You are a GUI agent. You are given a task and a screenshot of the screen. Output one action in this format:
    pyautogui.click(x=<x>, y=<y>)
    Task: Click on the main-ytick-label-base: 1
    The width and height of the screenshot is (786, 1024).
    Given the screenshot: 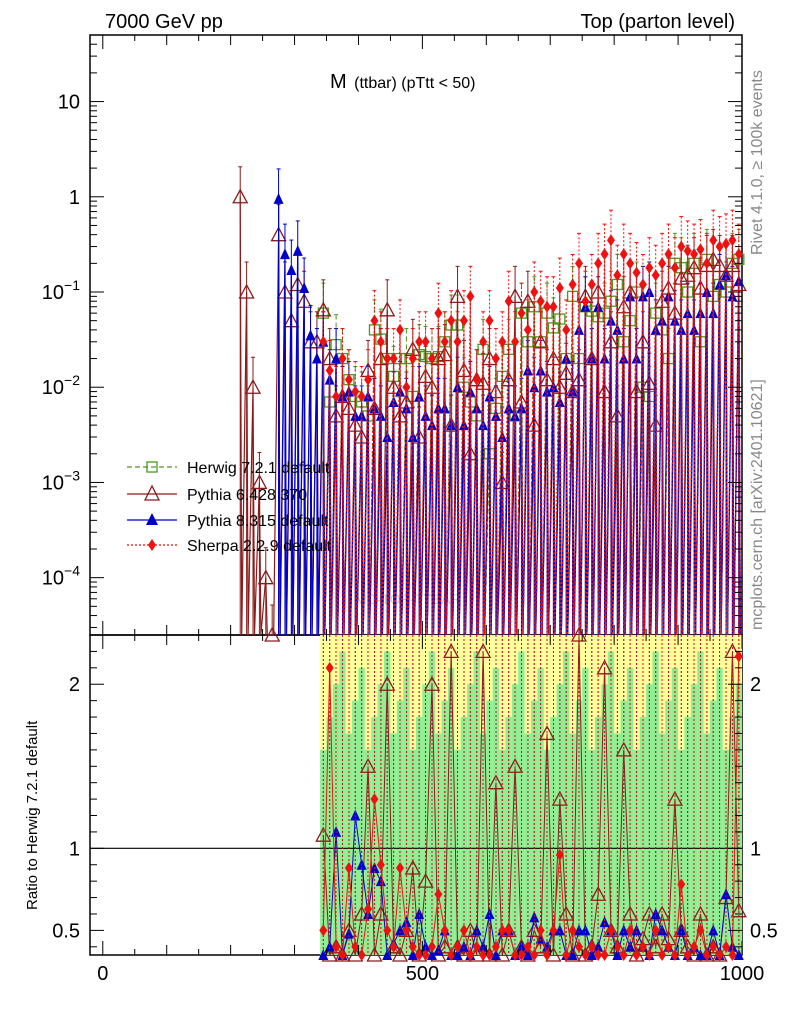 What is the action you would take?
    pyautogui.click(x=74, y=198)
    